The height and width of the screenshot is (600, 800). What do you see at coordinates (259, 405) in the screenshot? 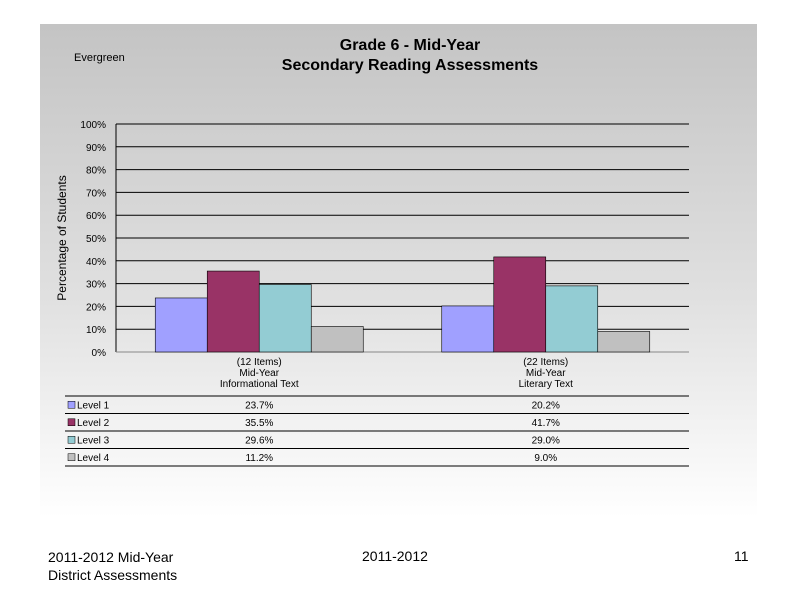
I see `table-cell: 23.7%` at bounding box center [259, 405].